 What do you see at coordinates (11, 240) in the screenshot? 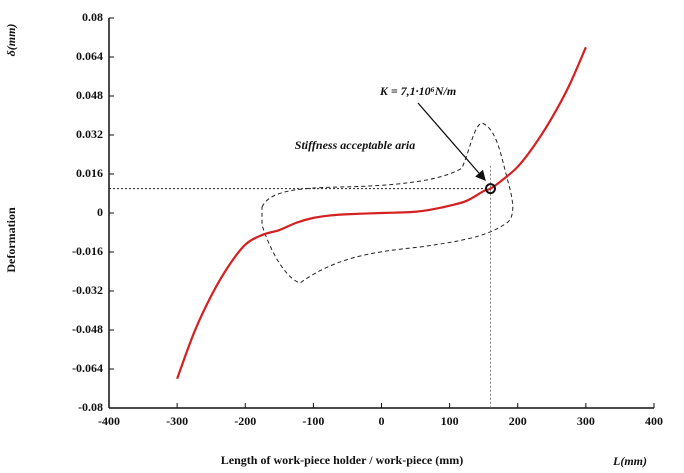
I see `y-axis-label: Deformation` at bounding box center [11, 240].